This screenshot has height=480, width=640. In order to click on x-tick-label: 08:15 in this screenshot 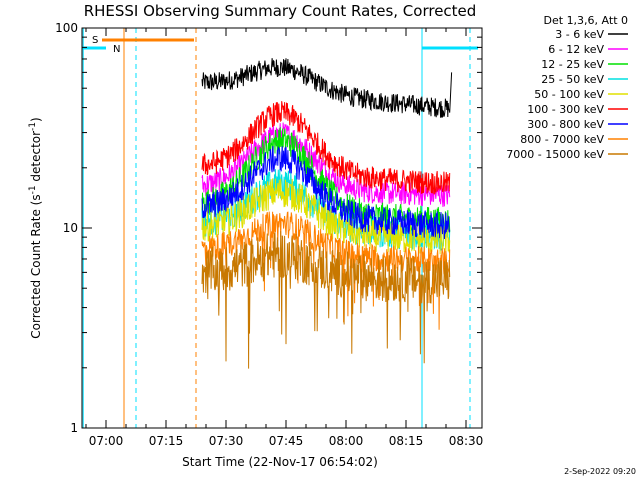, I will do `click(406, 441)`.